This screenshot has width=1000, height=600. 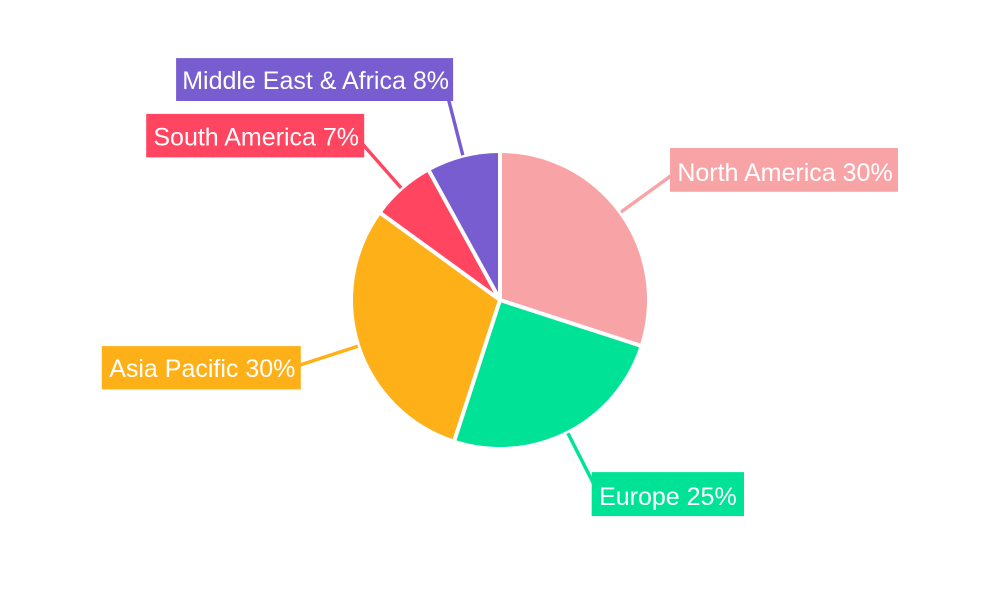 What do you see at coordinates (668, 497) in the screenshot?
I see `svg-text: Europe 25%` at bounding box center [668, 497].